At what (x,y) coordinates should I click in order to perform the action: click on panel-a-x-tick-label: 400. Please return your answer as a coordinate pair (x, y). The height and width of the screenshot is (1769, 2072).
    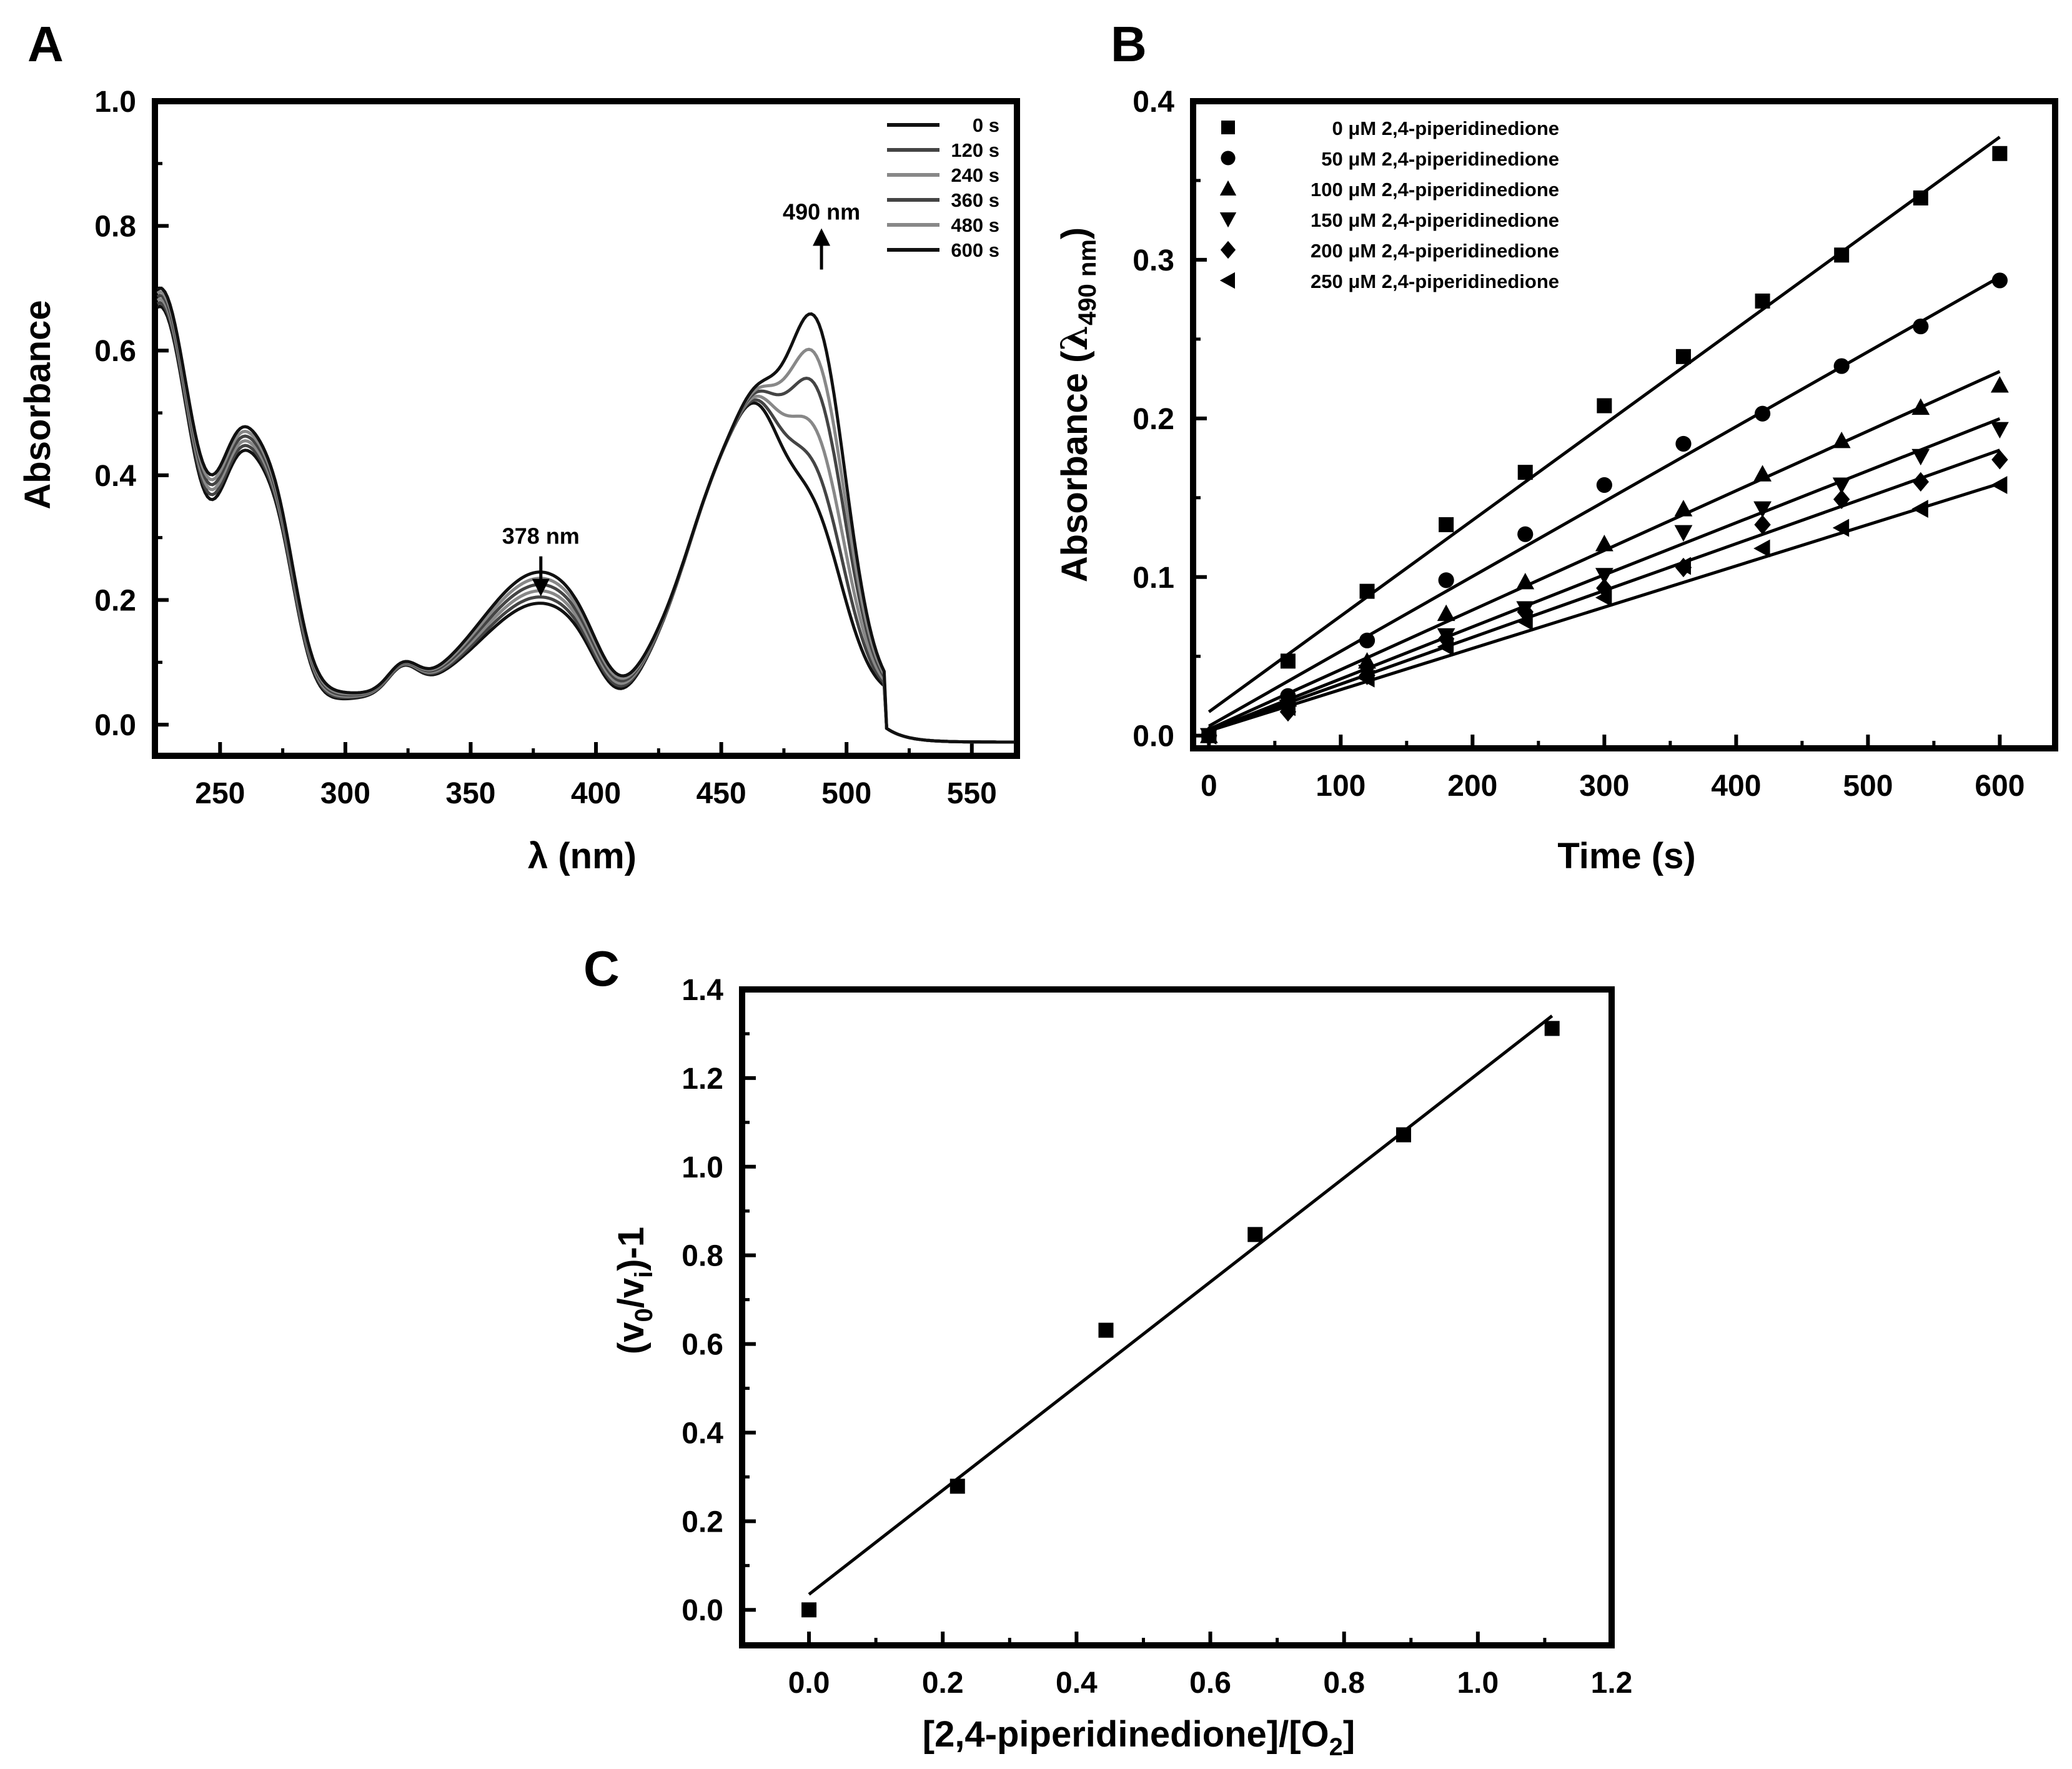
    Looking at the image, I should click on (596, 793).